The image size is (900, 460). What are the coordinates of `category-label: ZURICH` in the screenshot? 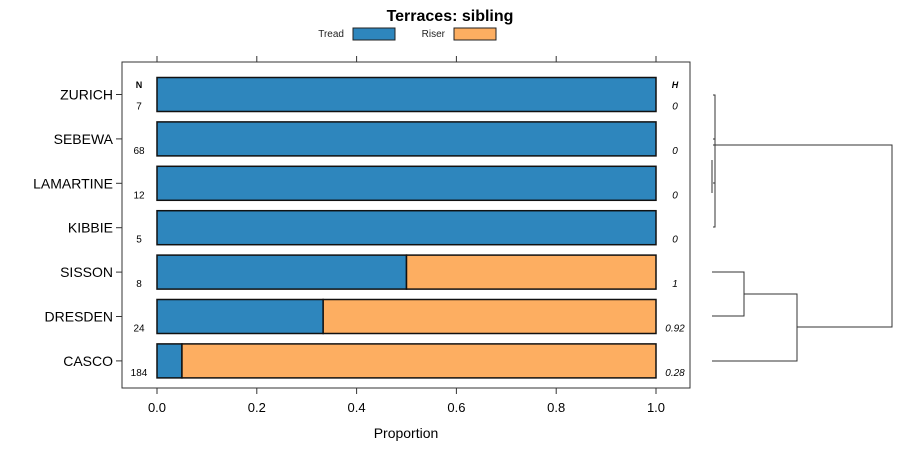 It's located at (86, 95).